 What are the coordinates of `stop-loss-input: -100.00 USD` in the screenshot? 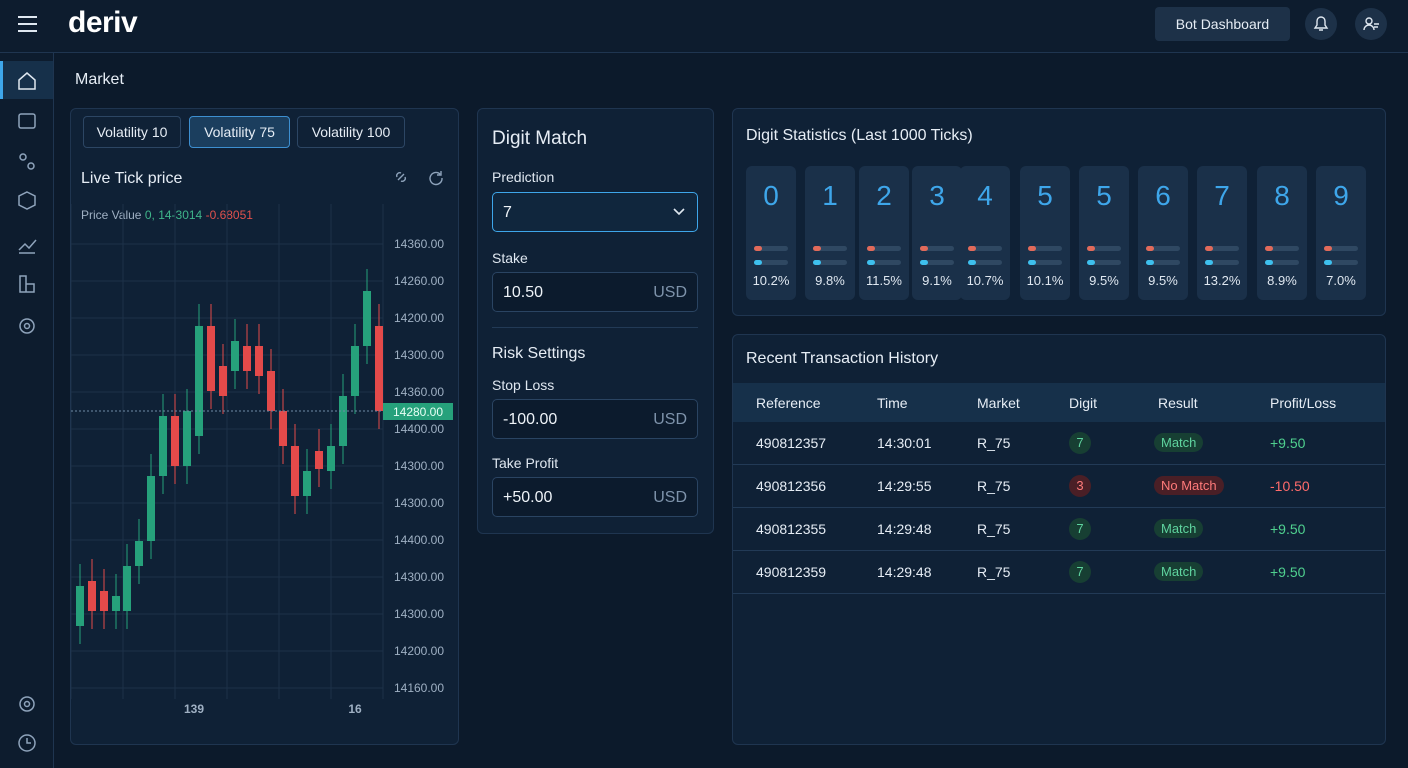 It's located at (595, 419).